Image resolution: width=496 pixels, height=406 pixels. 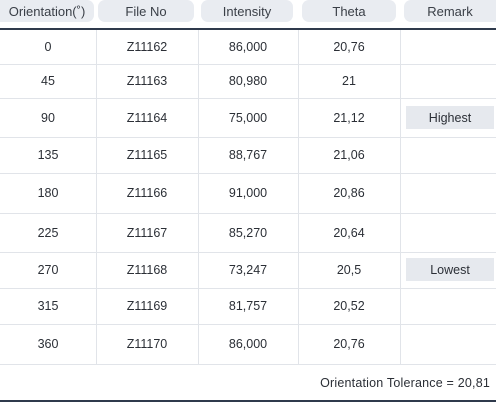 I want to click on cell-intensity: 85,270, so click(x=248, y=232).